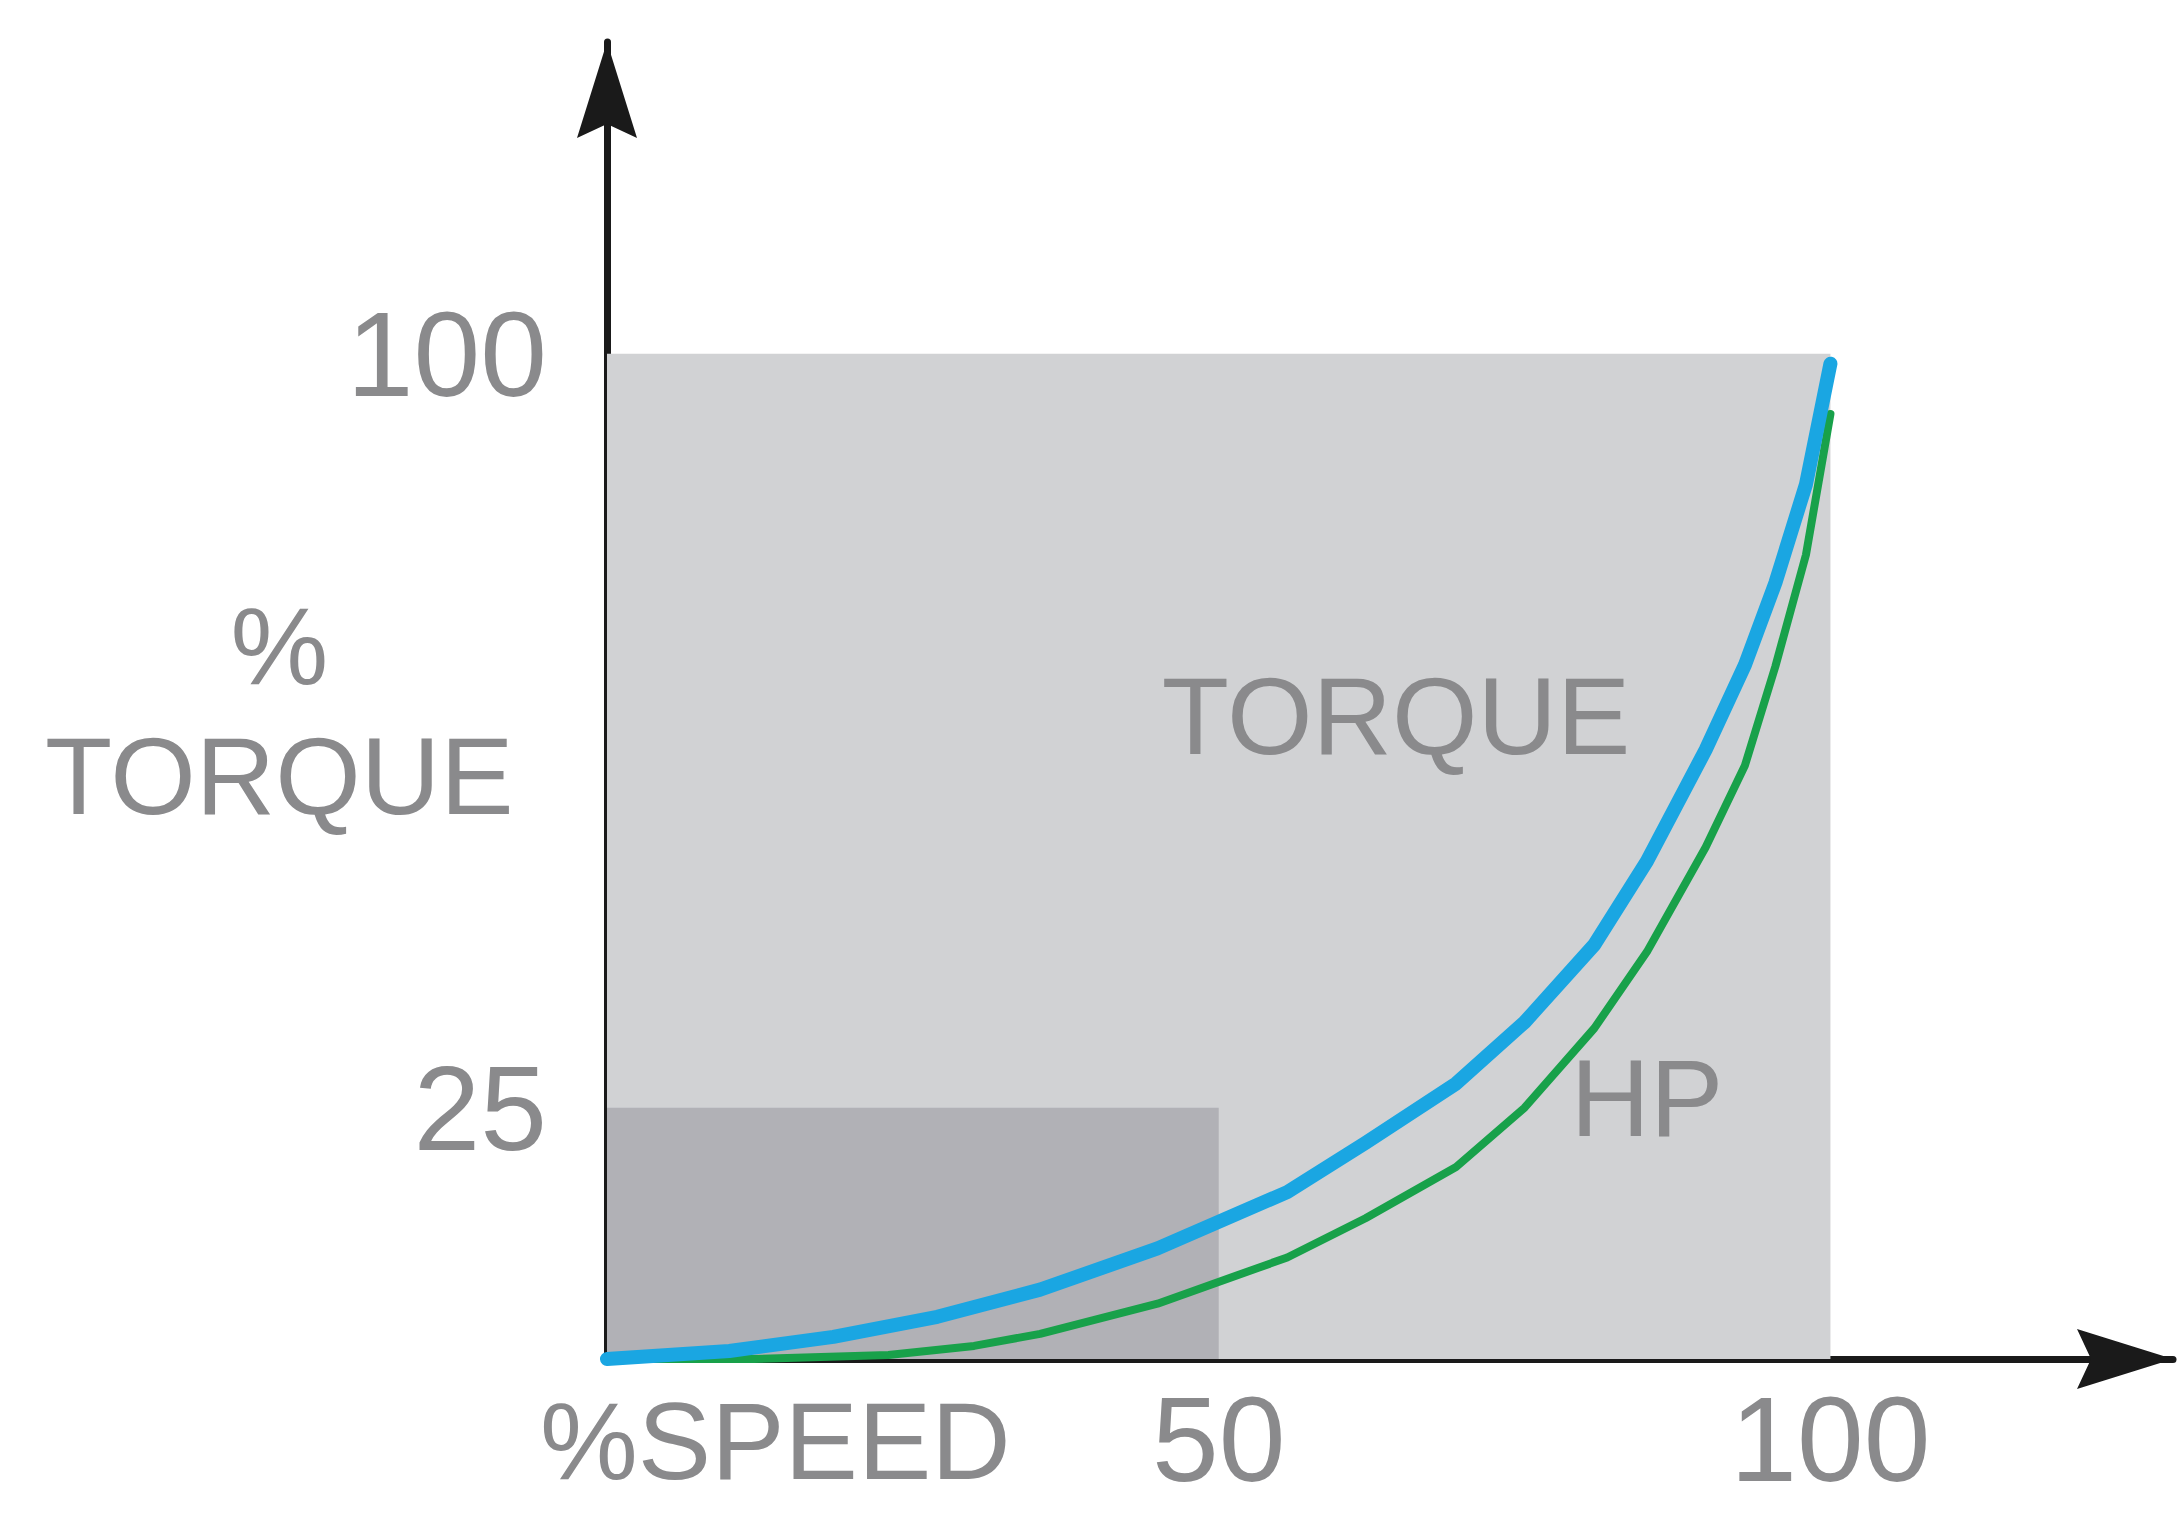  What do you see at coordinates (1396, 716) in the screenshot?
I see `series-label: TORQUE` at bounding box center [1396, 716].